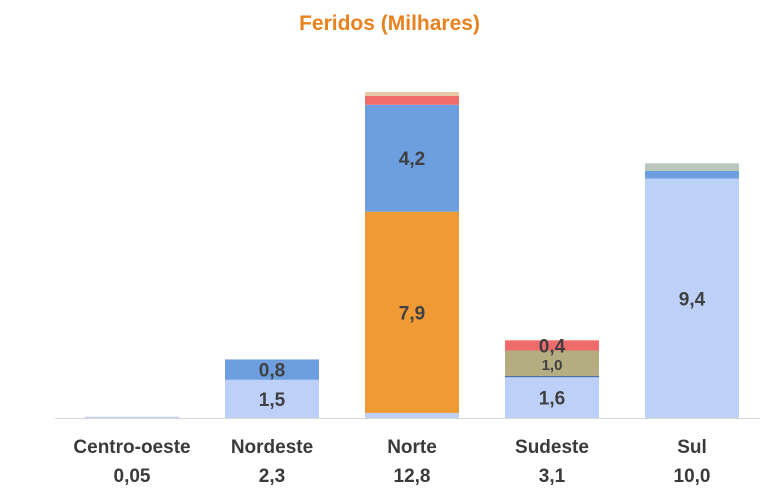  Describe the element at coordinates (272, 447) in the screenshot. I see `category-label: Nordeste` at that location.